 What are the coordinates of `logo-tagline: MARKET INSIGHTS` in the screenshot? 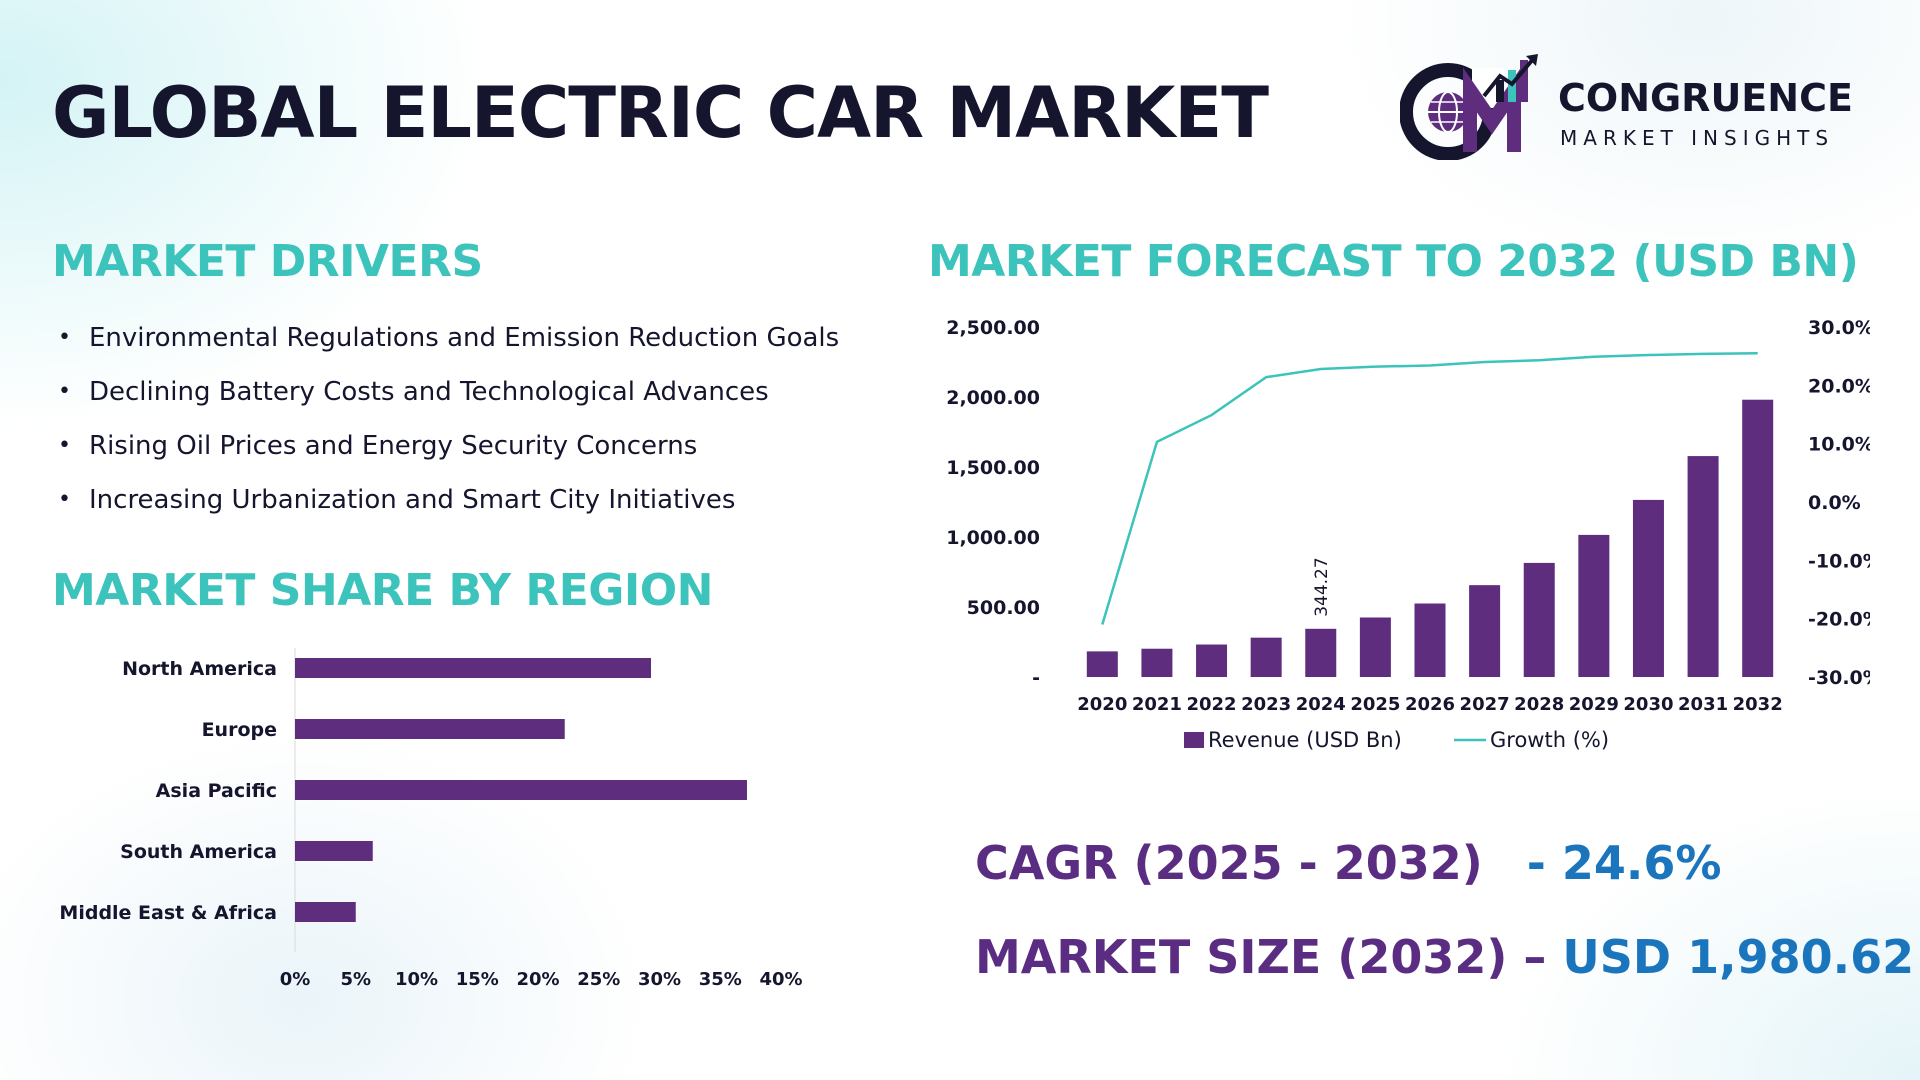 It's located at (1697, 138).